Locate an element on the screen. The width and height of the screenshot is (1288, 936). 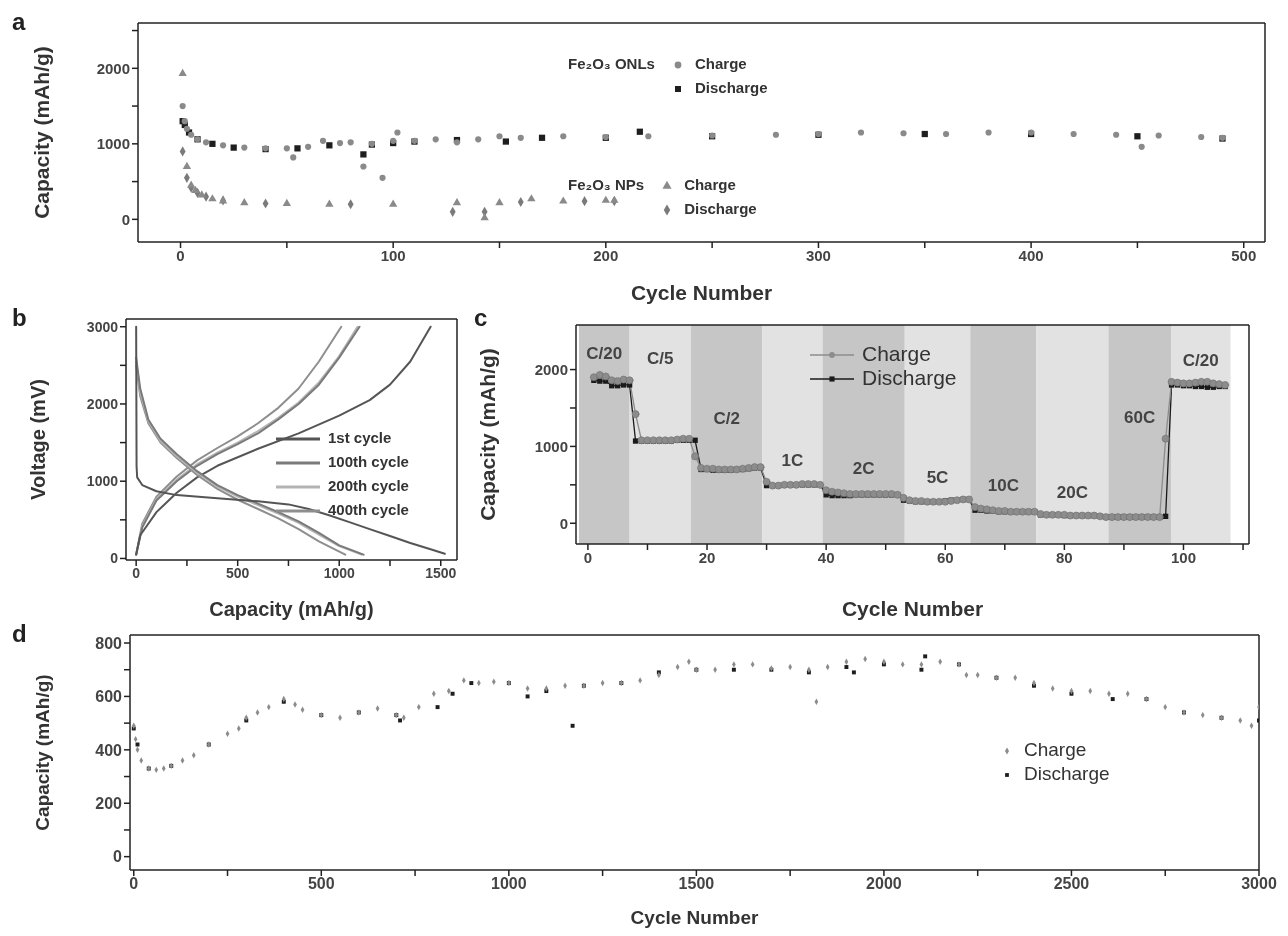
annotation: Fe₂O₃ ONLs is located at coordinates (611, 64).